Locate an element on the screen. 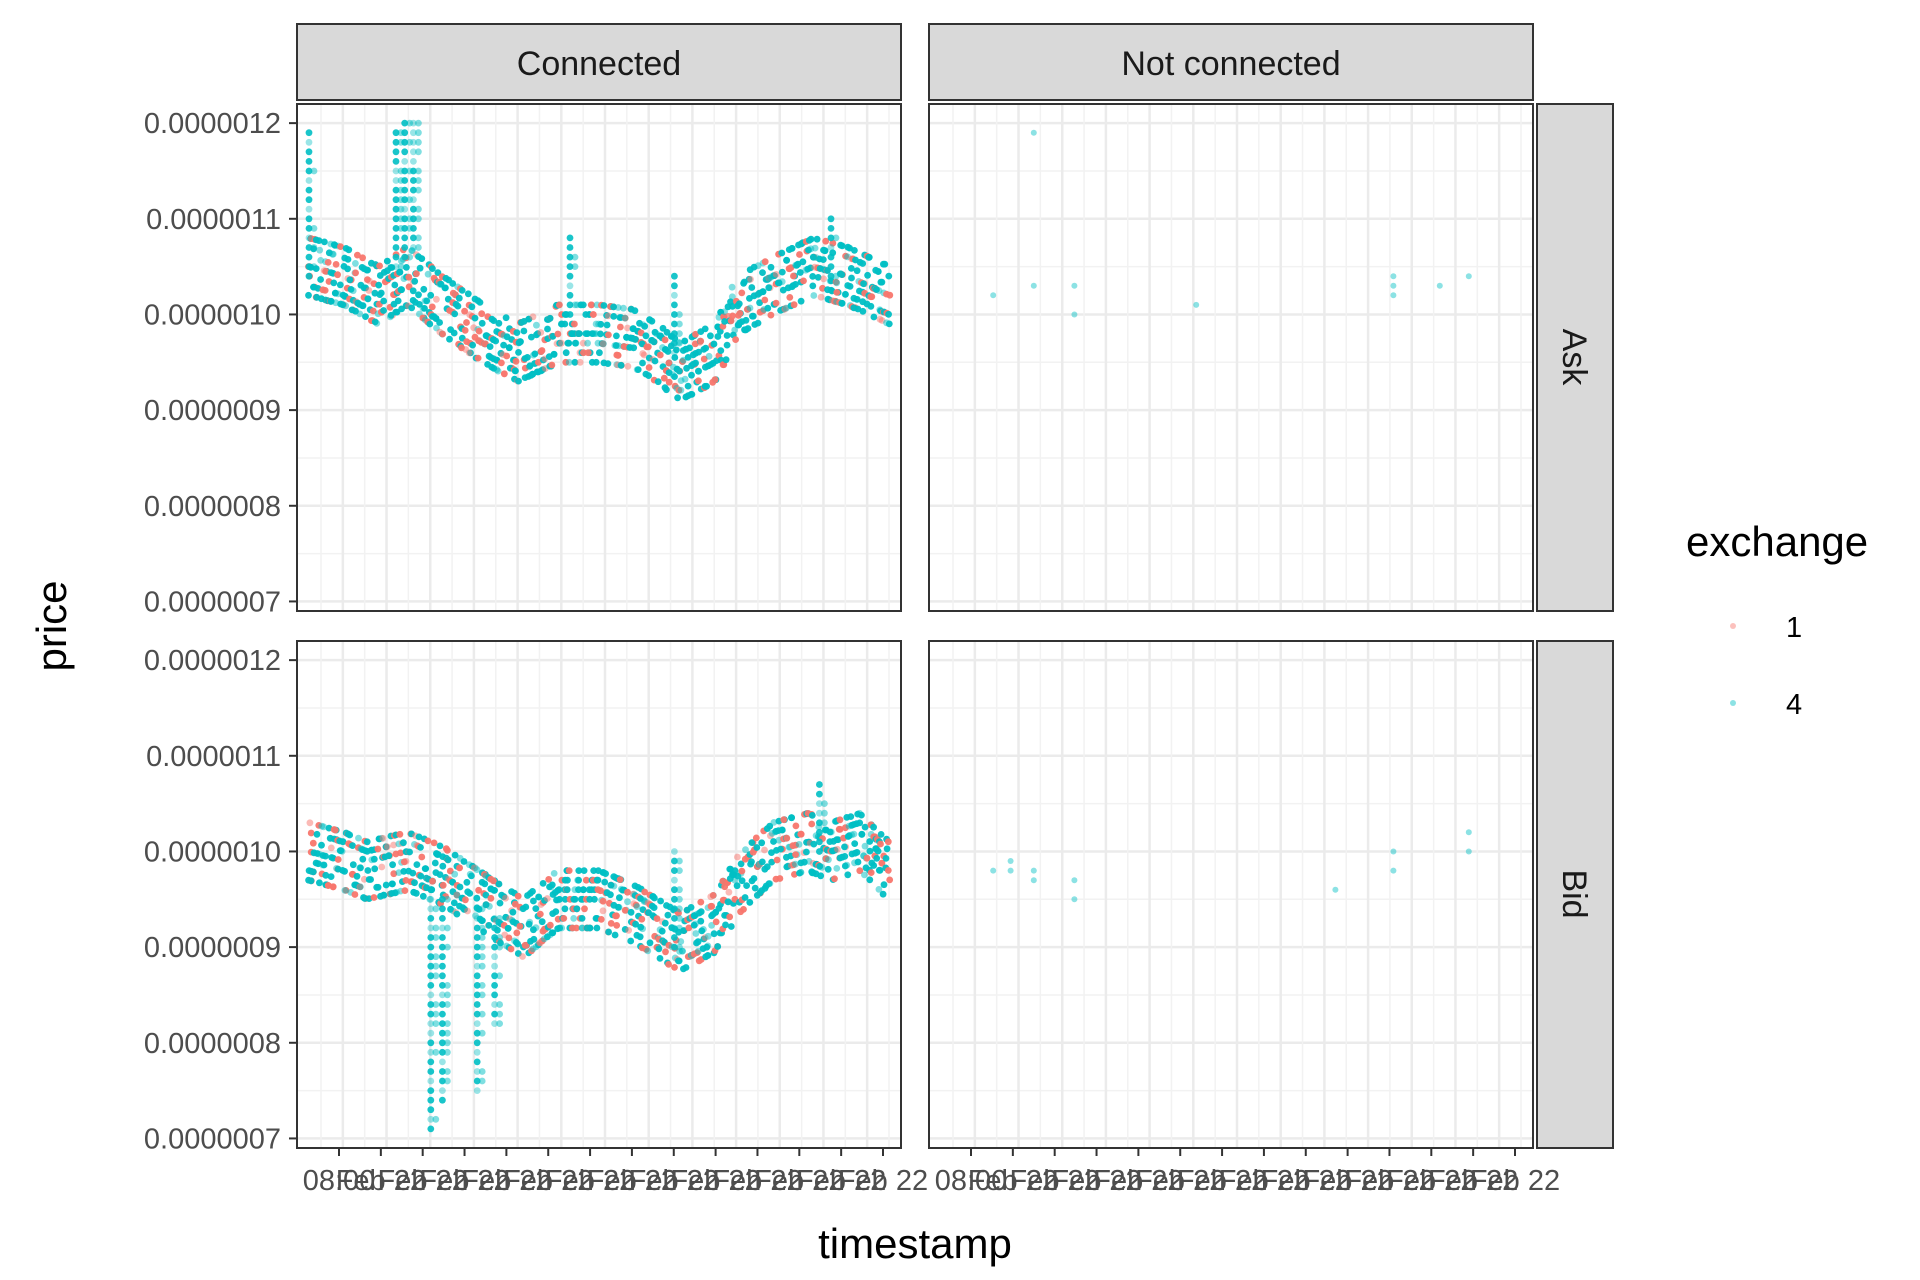 The width and height of the screenshot is (1920, 1280). legend-title: exchange is located at coordinates (1777, 541).